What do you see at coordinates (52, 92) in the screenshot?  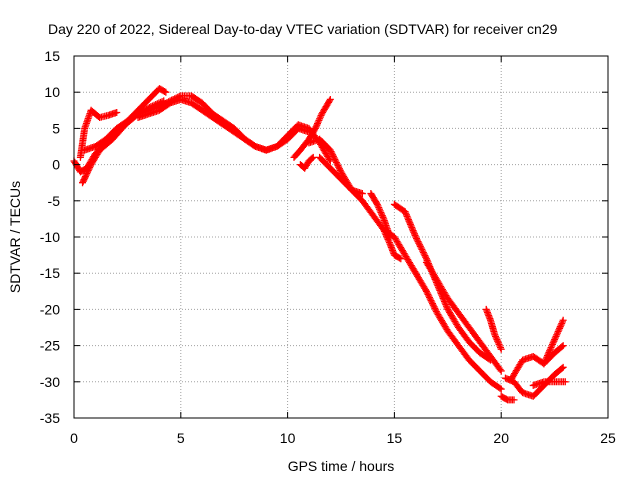 I see `y-tick-label: 10` at bounding box center [52, 92].